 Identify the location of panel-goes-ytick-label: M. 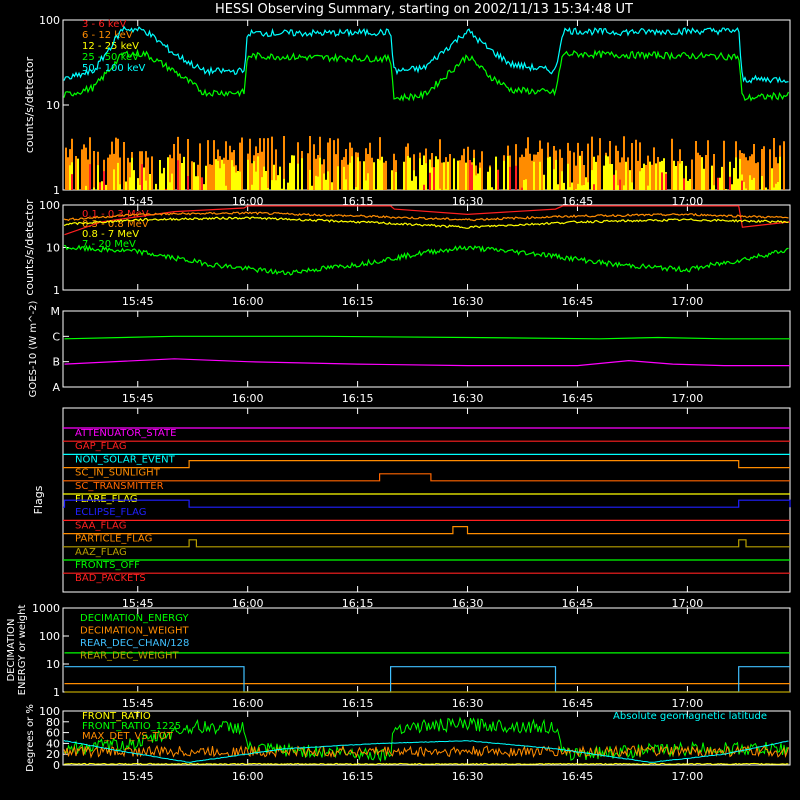
(56, 311).